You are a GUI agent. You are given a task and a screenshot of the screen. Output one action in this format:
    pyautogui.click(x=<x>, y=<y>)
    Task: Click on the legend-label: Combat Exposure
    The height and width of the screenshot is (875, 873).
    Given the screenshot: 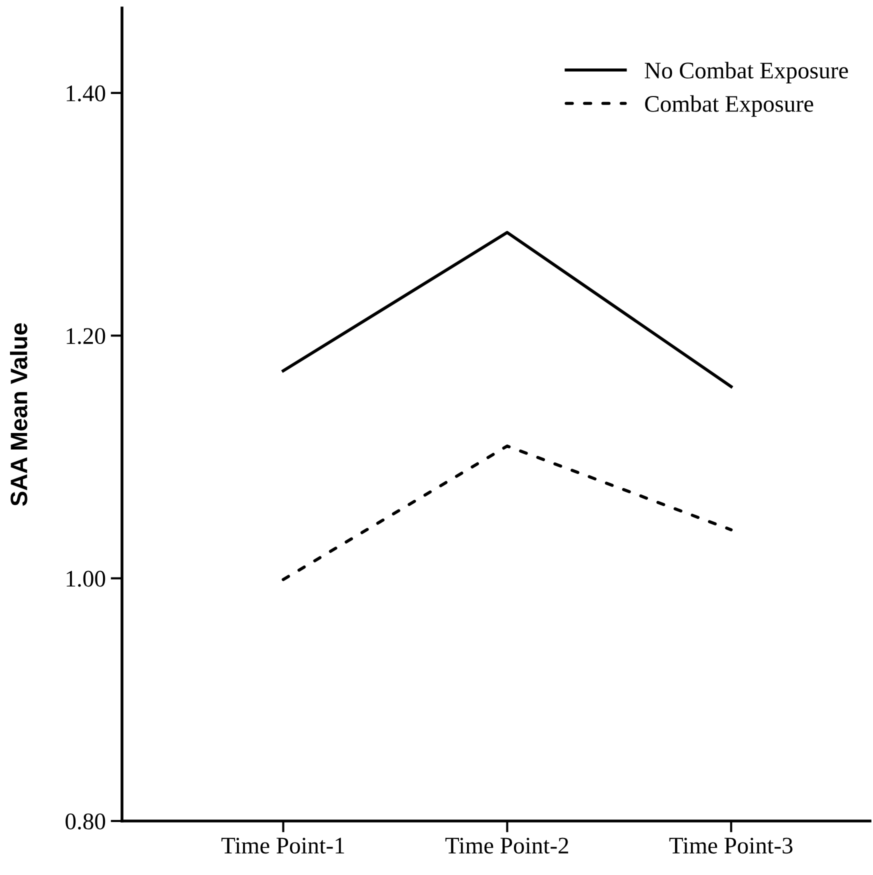 What is the action you would take?
    pyautogui.click(x=729, y=106)
    